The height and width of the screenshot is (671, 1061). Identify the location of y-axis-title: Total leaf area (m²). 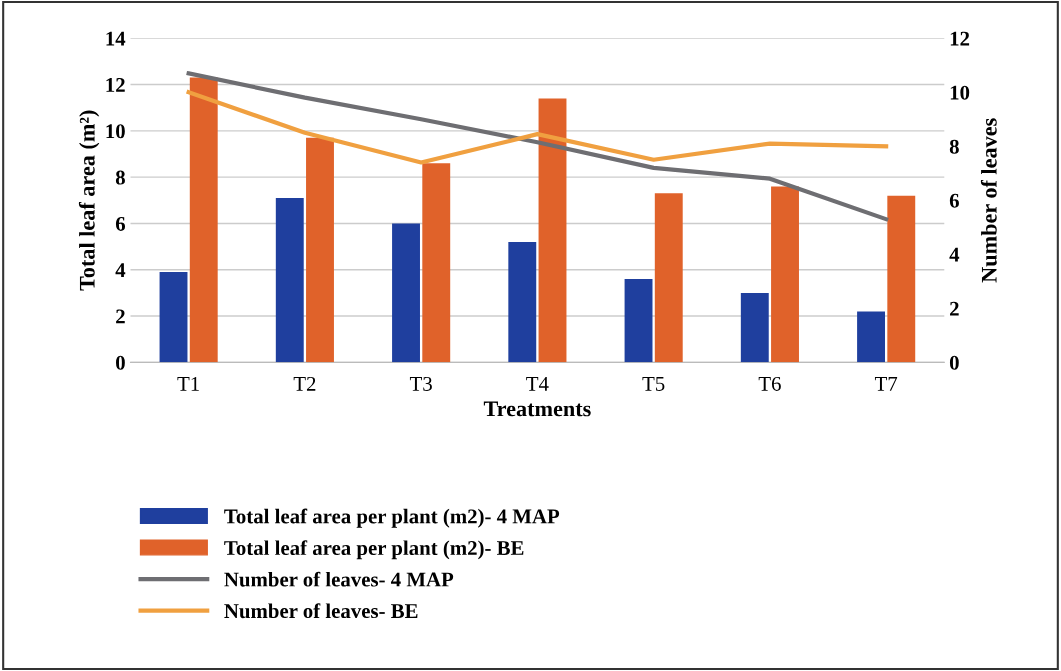
(89, 200).